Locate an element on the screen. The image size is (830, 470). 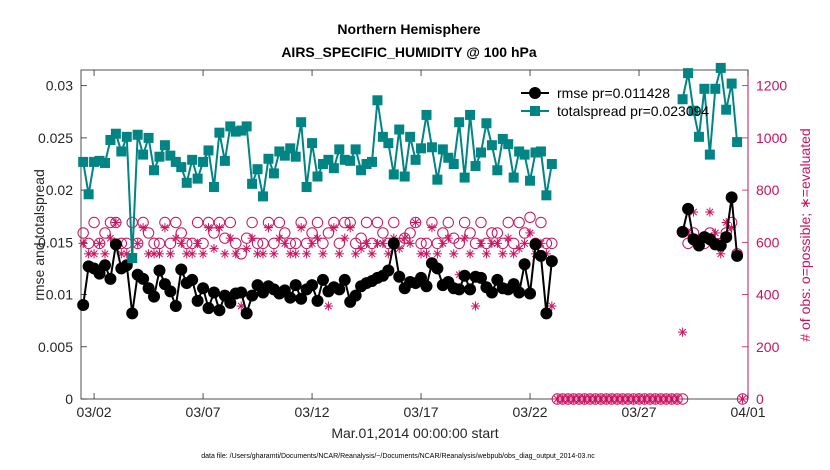
legend: rmse pr=0.011428 totalspread pr=0.023094 is located at coordinates (615, 102).